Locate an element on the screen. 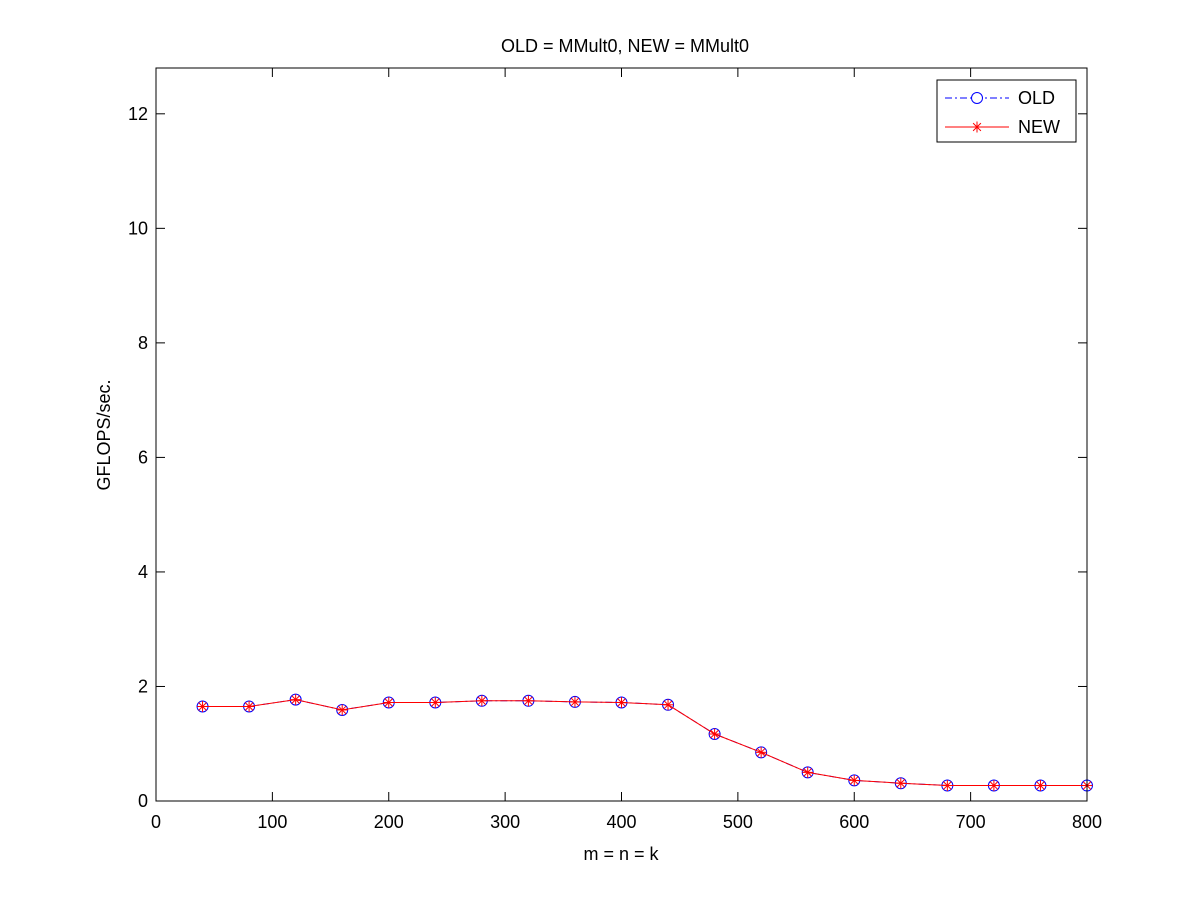 The height and width of the screenshot is (901, 1200). y-tick-label: 12 is located at coordinates (138, 114).